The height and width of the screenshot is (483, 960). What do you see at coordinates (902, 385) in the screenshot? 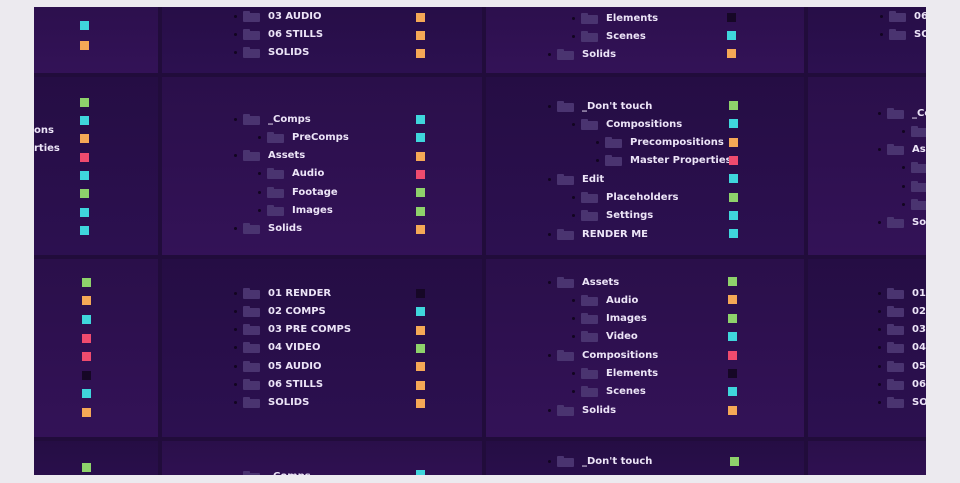
I see `folder-row: 06 S` at bounding box center [902, 385].